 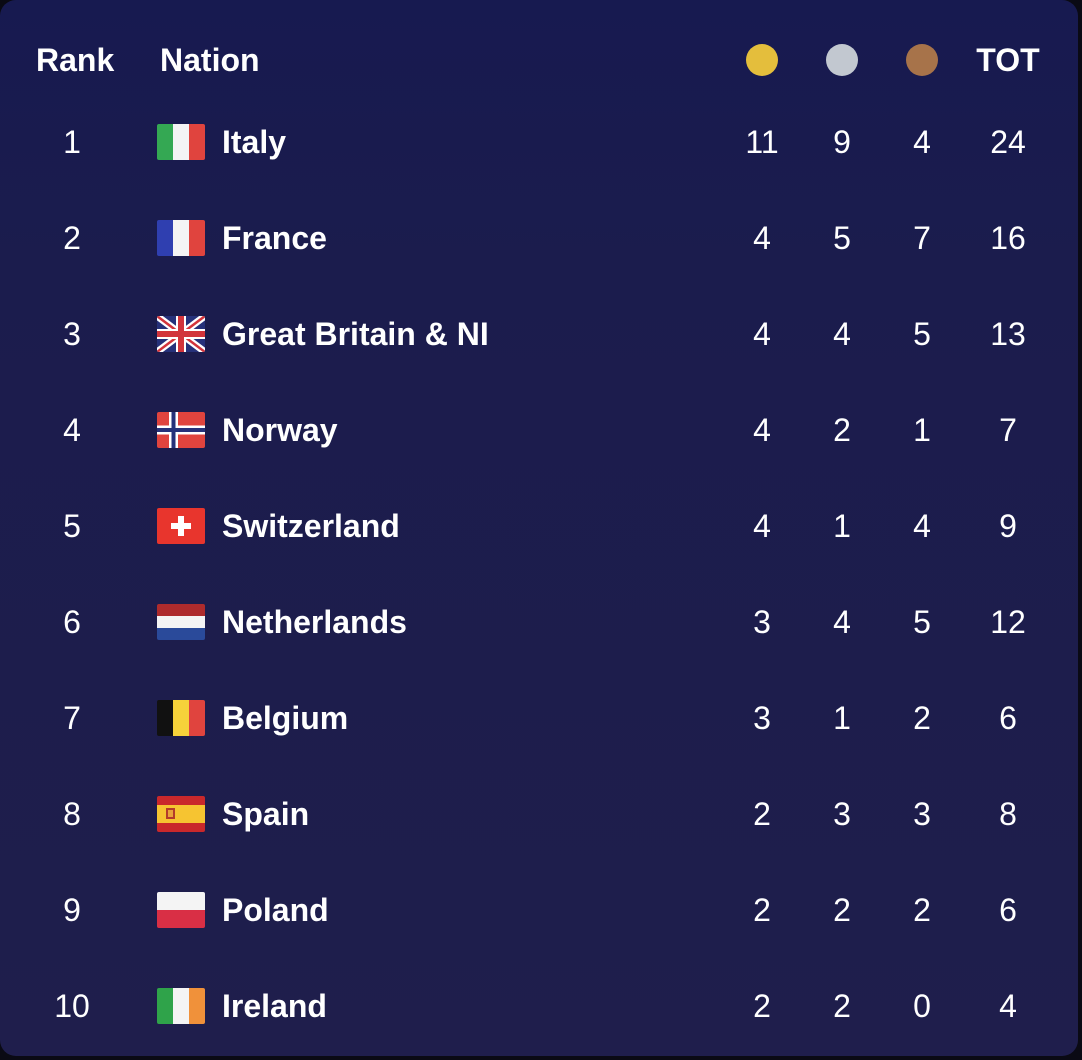 I want to click on rank-cell: 10, so click(x=72, y=1006).